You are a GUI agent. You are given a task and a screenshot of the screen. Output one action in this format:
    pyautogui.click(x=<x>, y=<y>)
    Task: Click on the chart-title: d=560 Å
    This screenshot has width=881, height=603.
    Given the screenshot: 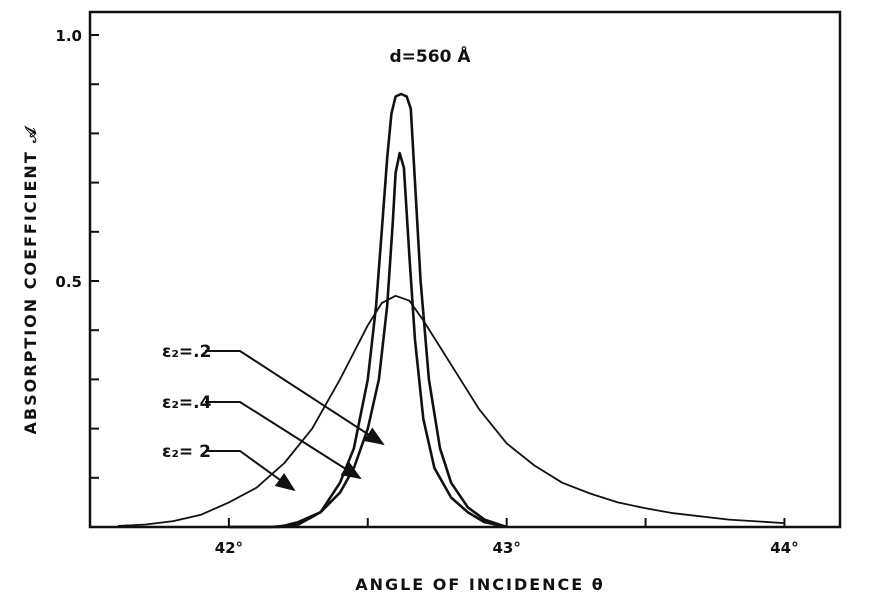 What is the action you would take?
    pyautogui.click(x=431, y=55)
    